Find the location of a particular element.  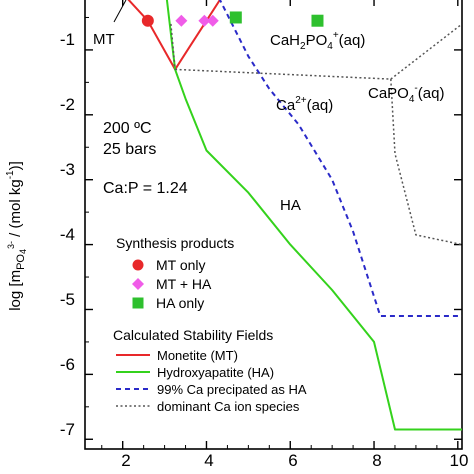

legend-monetite-label: Monetite (MT) is located at coordinates (197, 355).